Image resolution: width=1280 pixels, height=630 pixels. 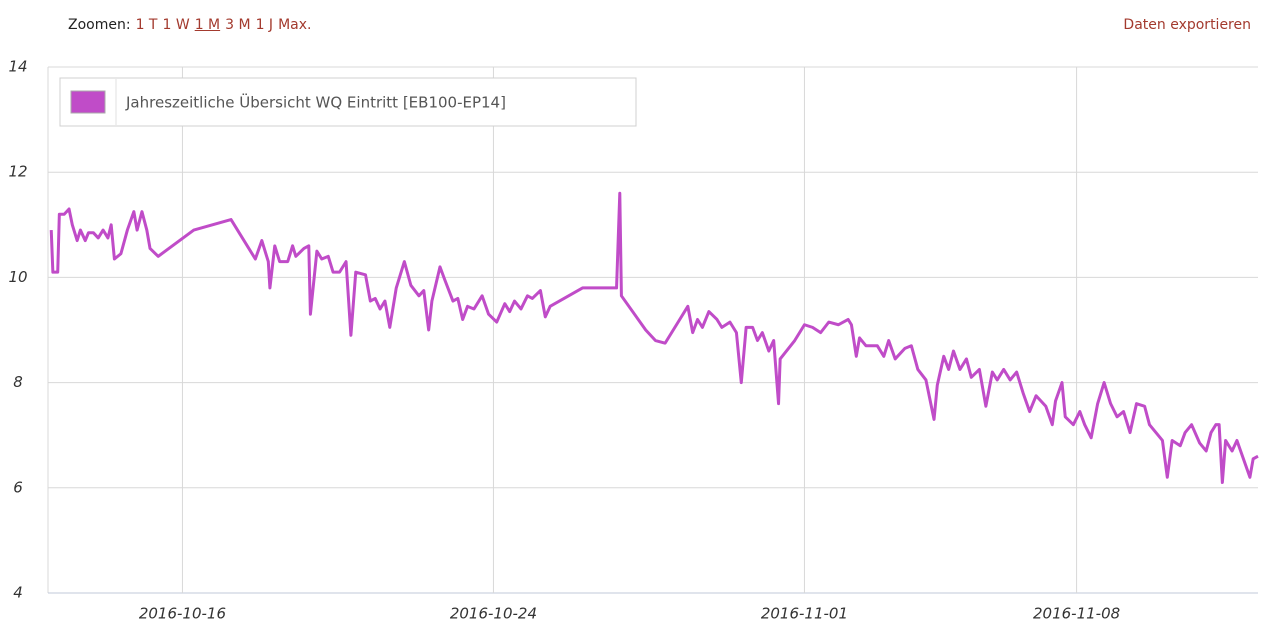 I want to click on zoom-option: 1 M, so click(x=207, y=25).